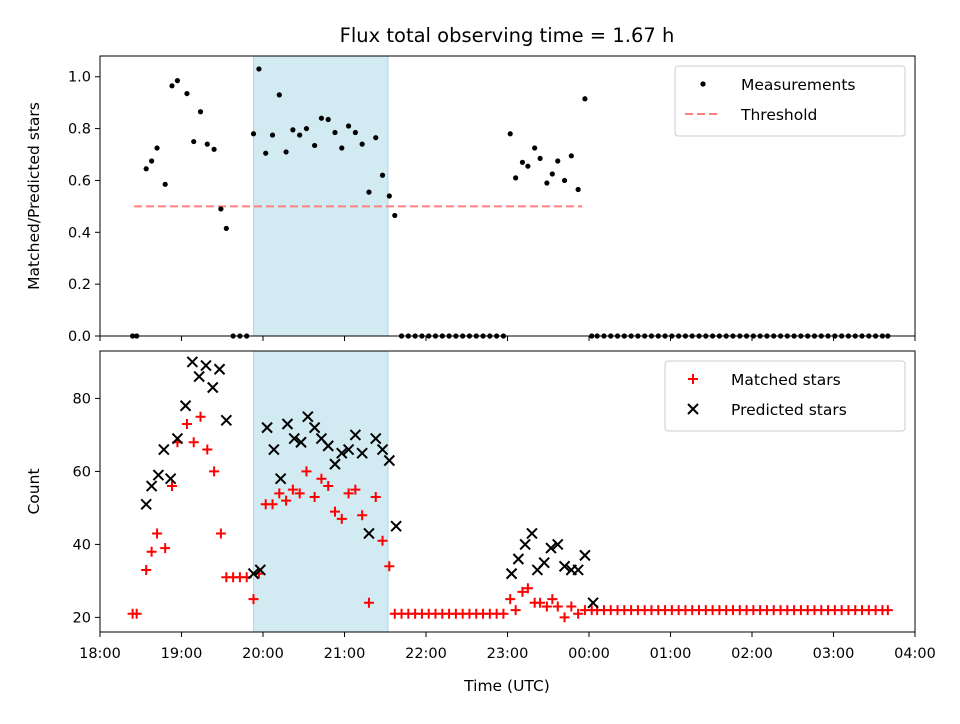 This screenshot has width=960, height=724. I want to click on highlight-span, so click(320, 491).